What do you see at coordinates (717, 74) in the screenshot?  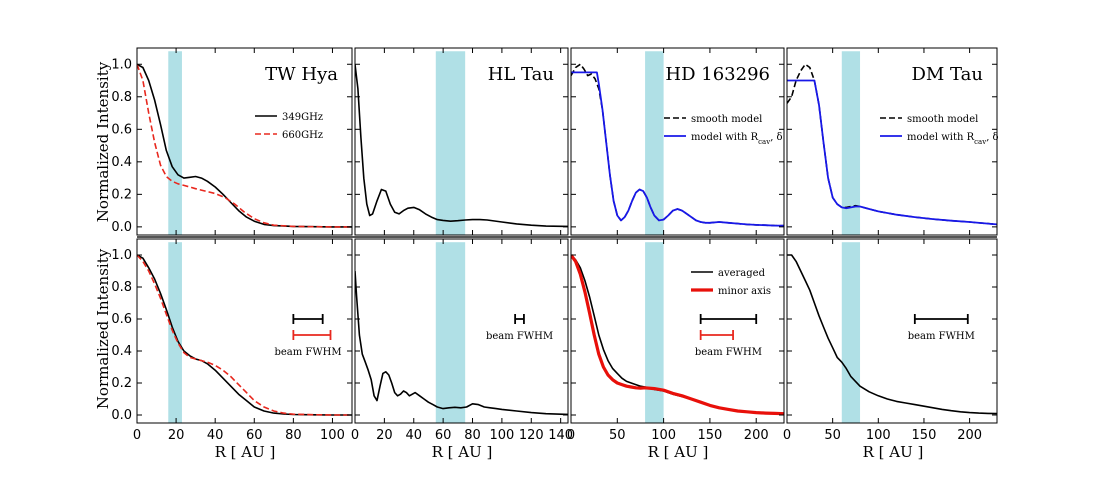 I see `panel-title: HD 163296` at bounding box center [717, 74].